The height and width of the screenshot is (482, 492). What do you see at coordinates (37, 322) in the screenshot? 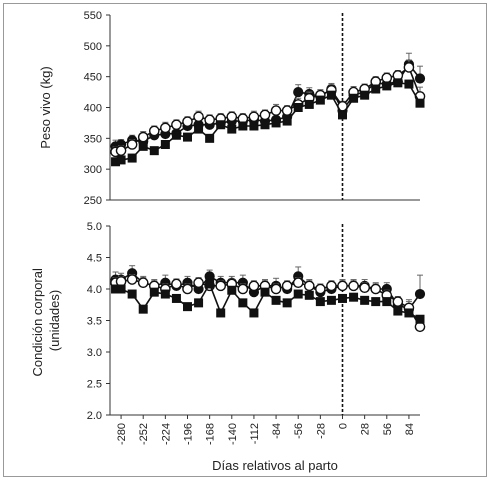
I see `condicion-y-axis-title-line-1: Condición corporal` at bounding box center [37, 322].